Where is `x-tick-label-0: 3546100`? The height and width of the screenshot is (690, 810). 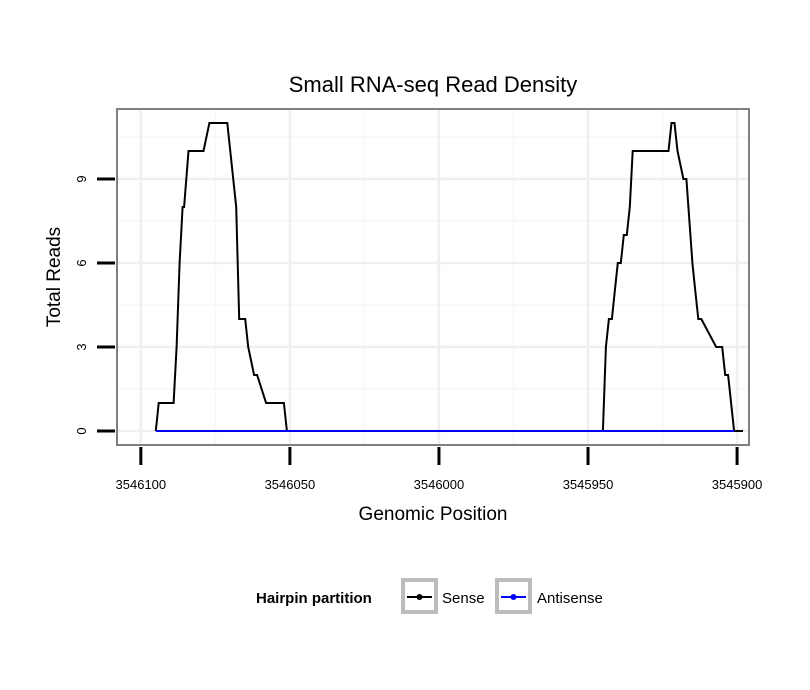 x-tick-label-0: 3546100 is located at coordinates (141, 484).